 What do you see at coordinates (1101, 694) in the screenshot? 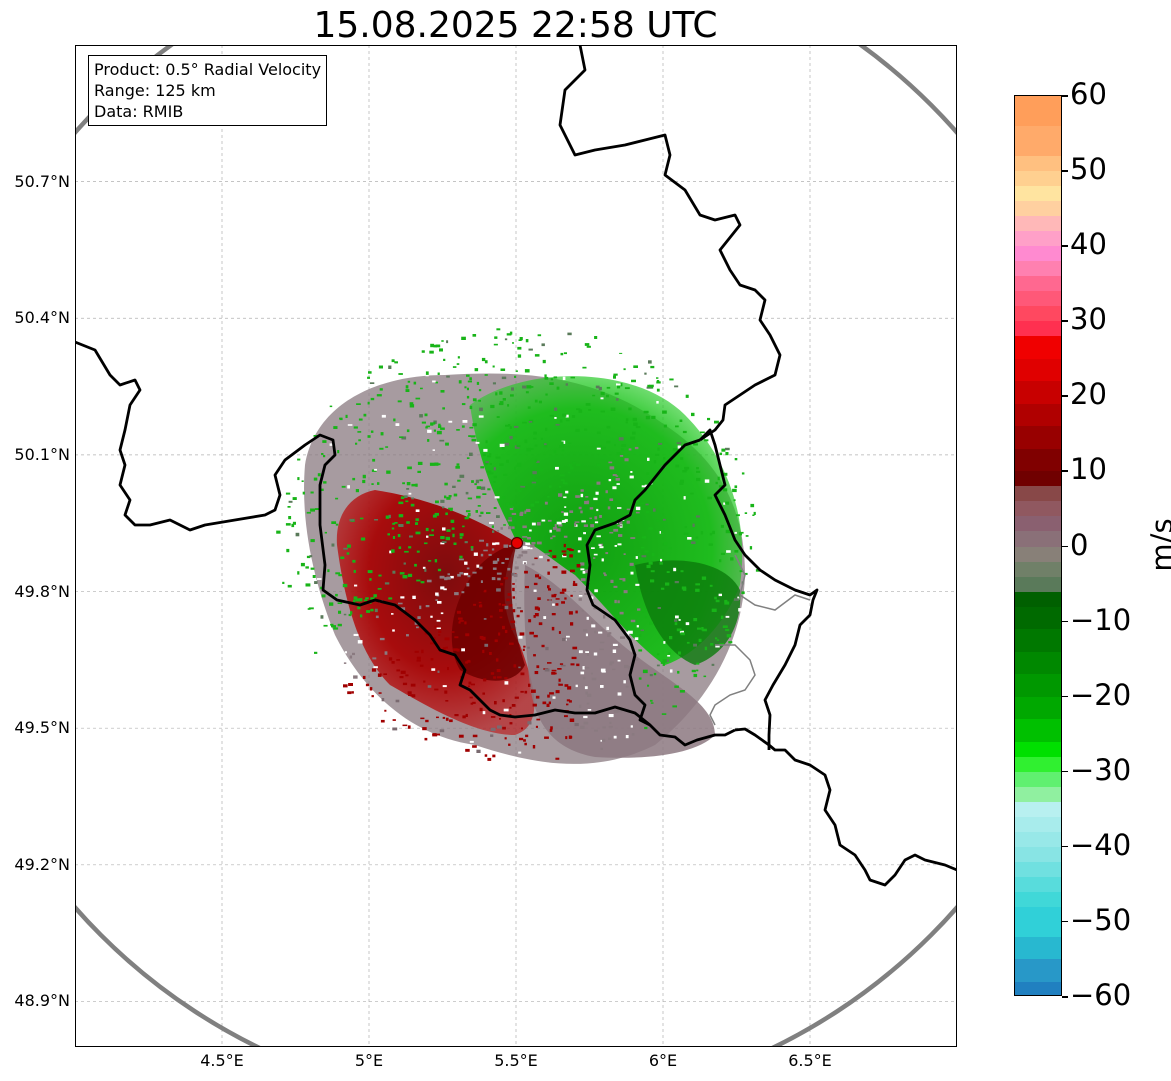
I see `colorbar-tick-label: −20` at bounding box center [1101, 694].